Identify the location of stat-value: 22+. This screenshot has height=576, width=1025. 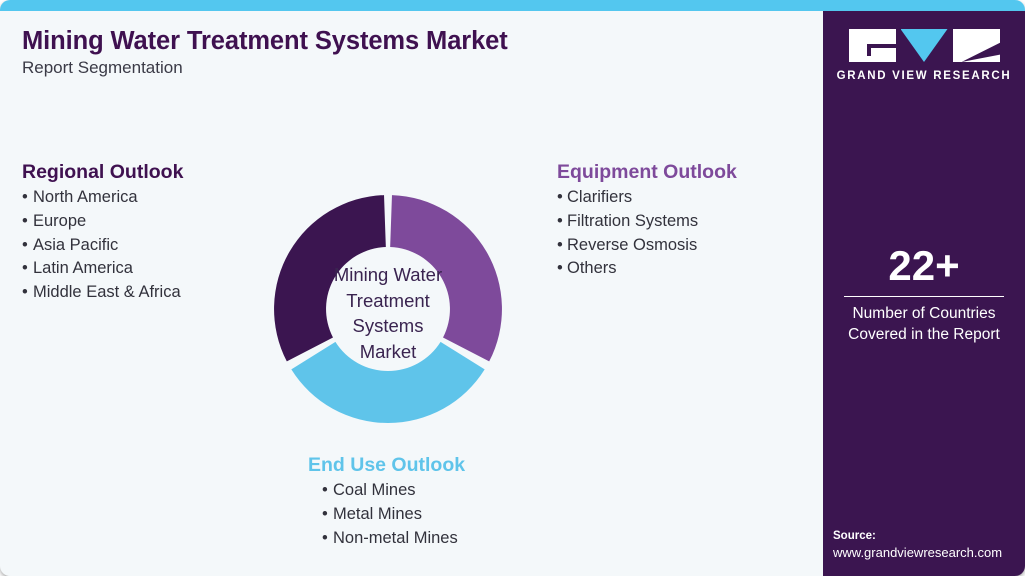
(924, 265).